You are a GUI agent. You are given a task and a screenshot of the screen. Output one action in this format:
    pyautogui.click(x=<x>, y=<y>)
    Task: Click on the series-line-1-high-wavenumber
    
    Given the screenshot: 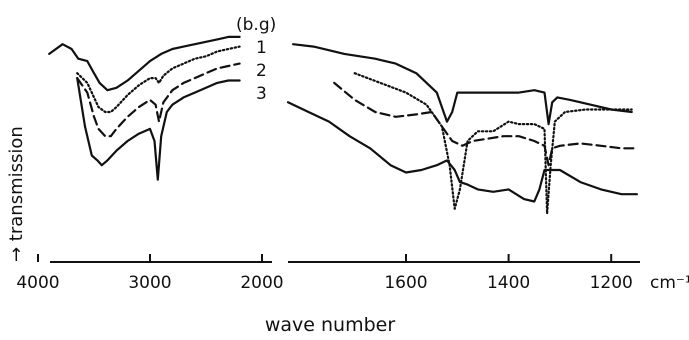 What is the action you would take?
    pyautogui.click(x=158, y=79)
    